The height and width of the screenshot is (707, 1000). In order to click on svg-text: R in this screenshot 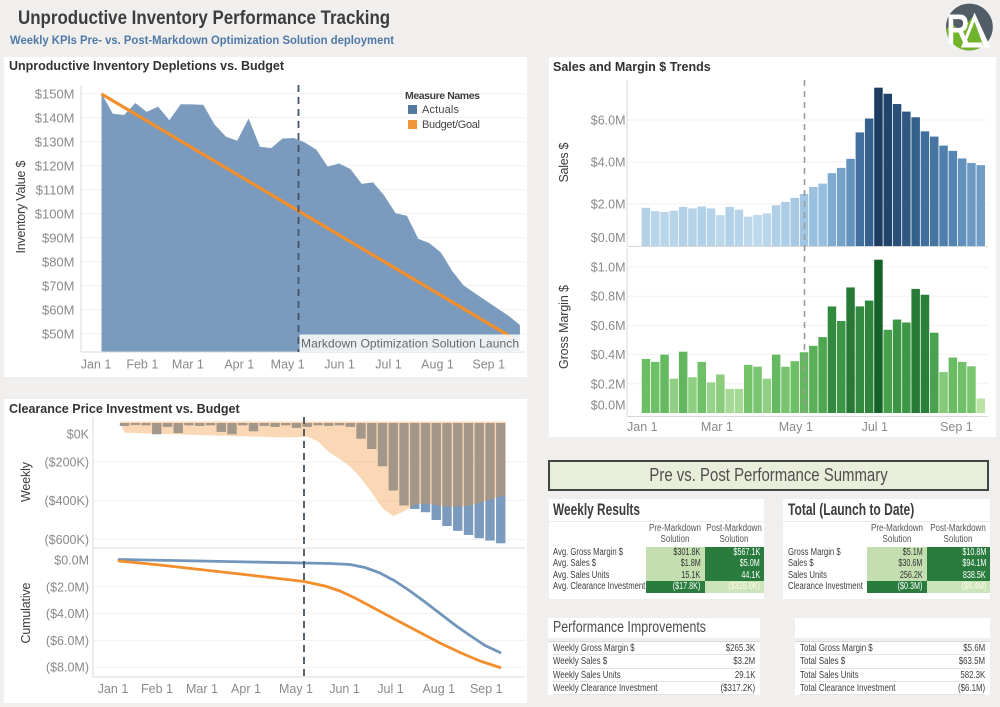, I will do `click(958, 29)`.